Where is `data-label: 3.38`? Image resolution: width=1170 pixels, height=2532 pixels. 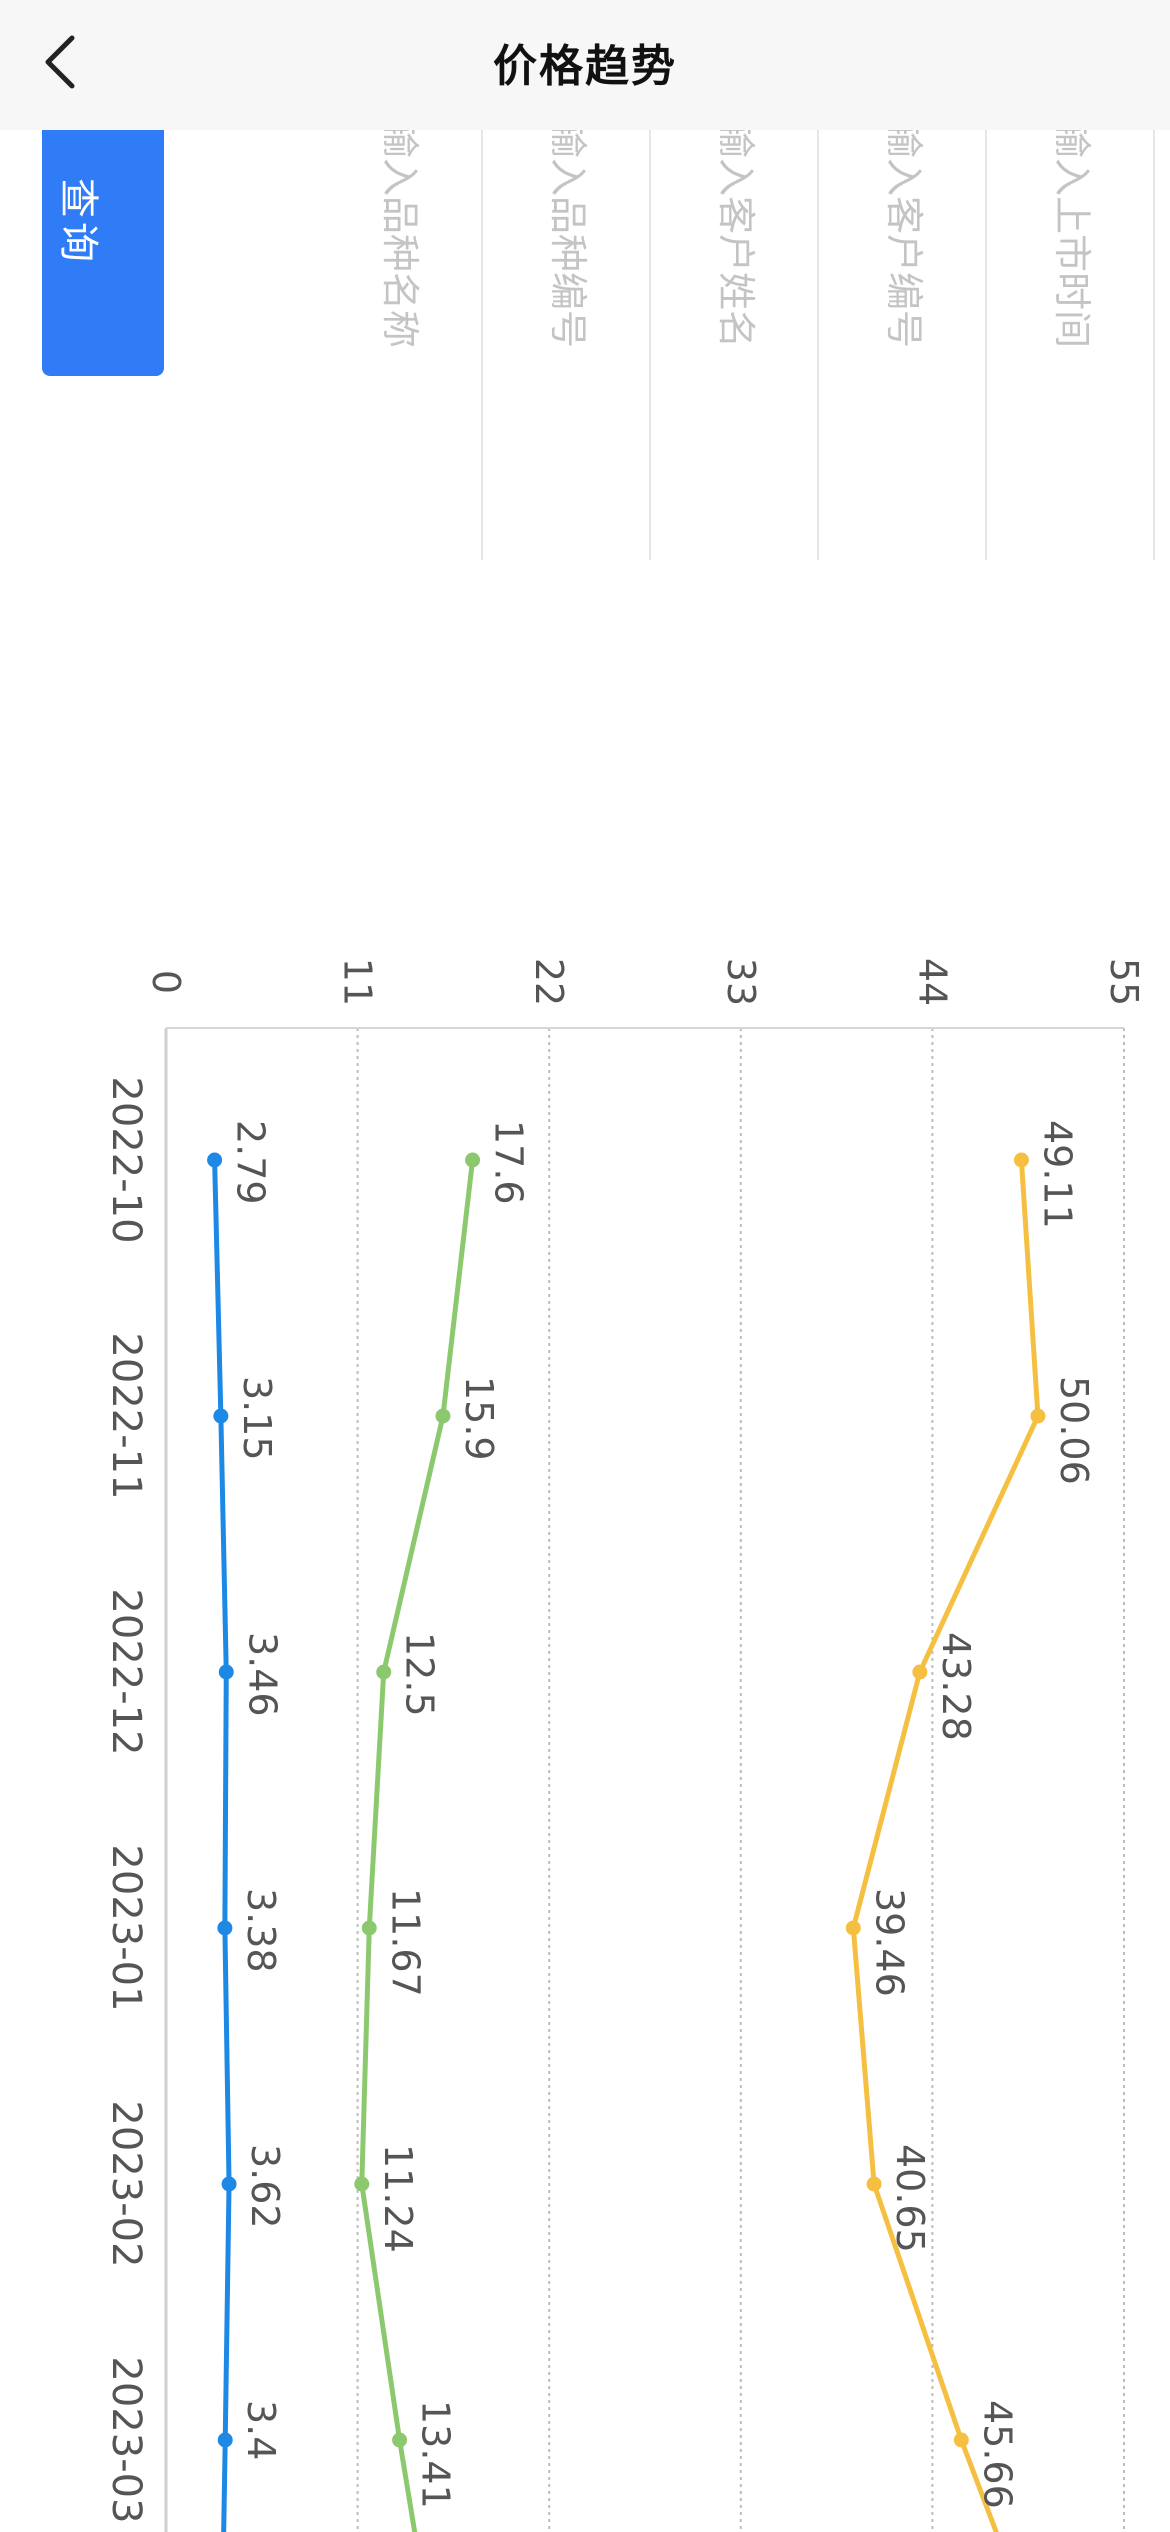
data-label: 3.38 is located at coordinates (261, 1930).